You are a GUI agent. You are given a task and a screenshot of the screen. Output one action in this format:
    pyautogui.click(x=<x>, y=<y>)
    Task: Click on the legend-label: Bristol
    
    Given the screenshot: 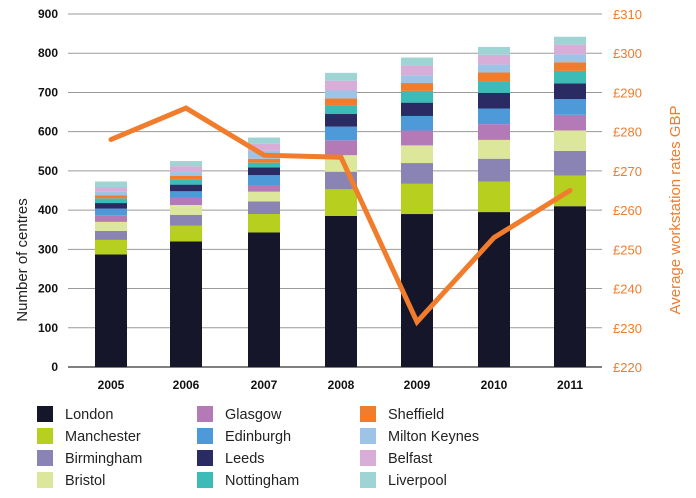 What is the action you would take?
    pyautogui.click(x=85, y=481)
    